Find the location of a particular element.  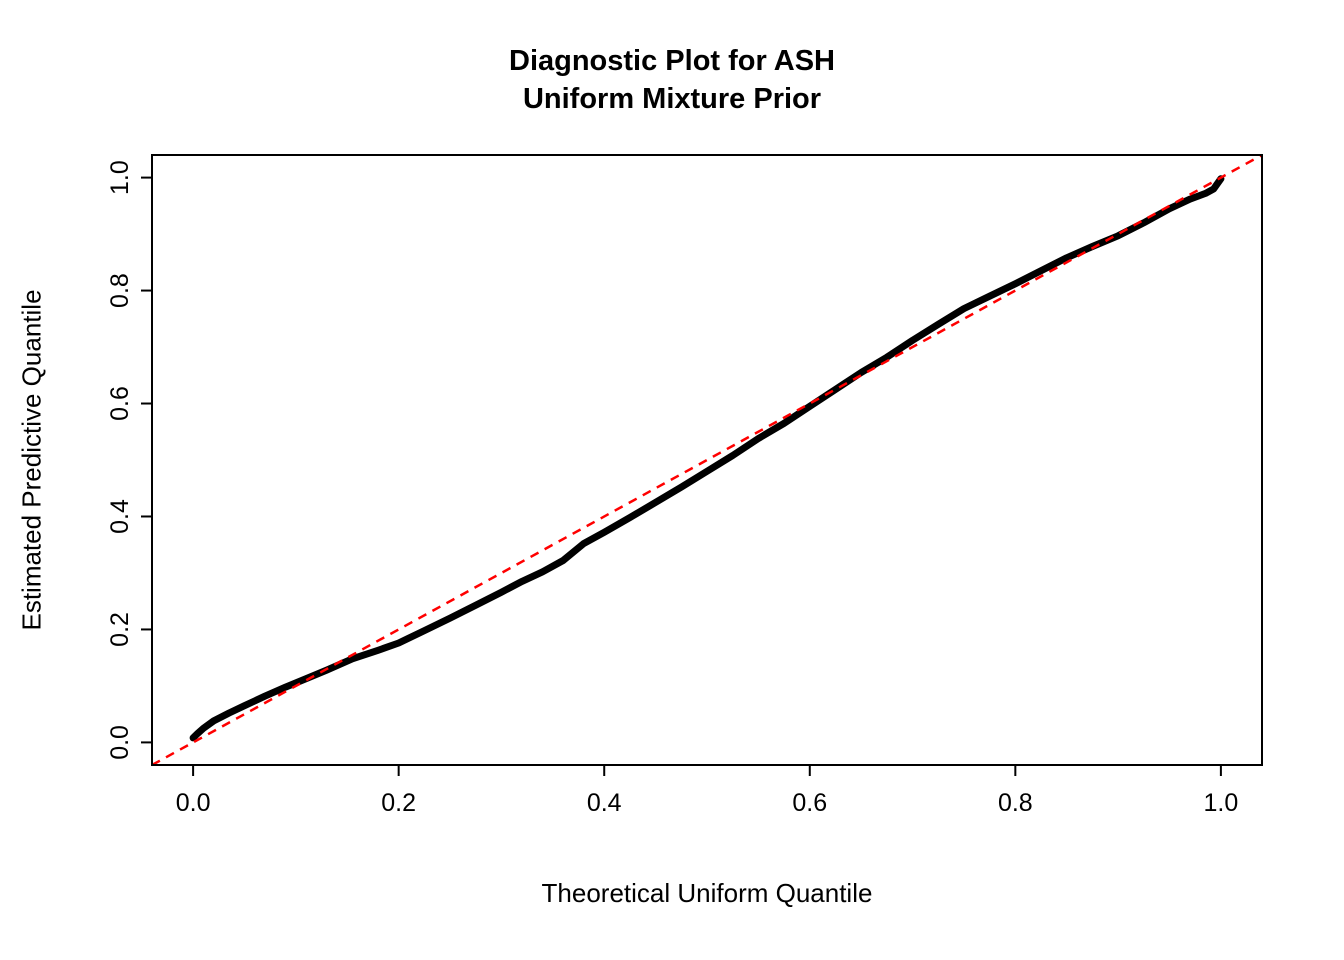

y-tick-label: 0.6 is located at coordinates (120, 403).